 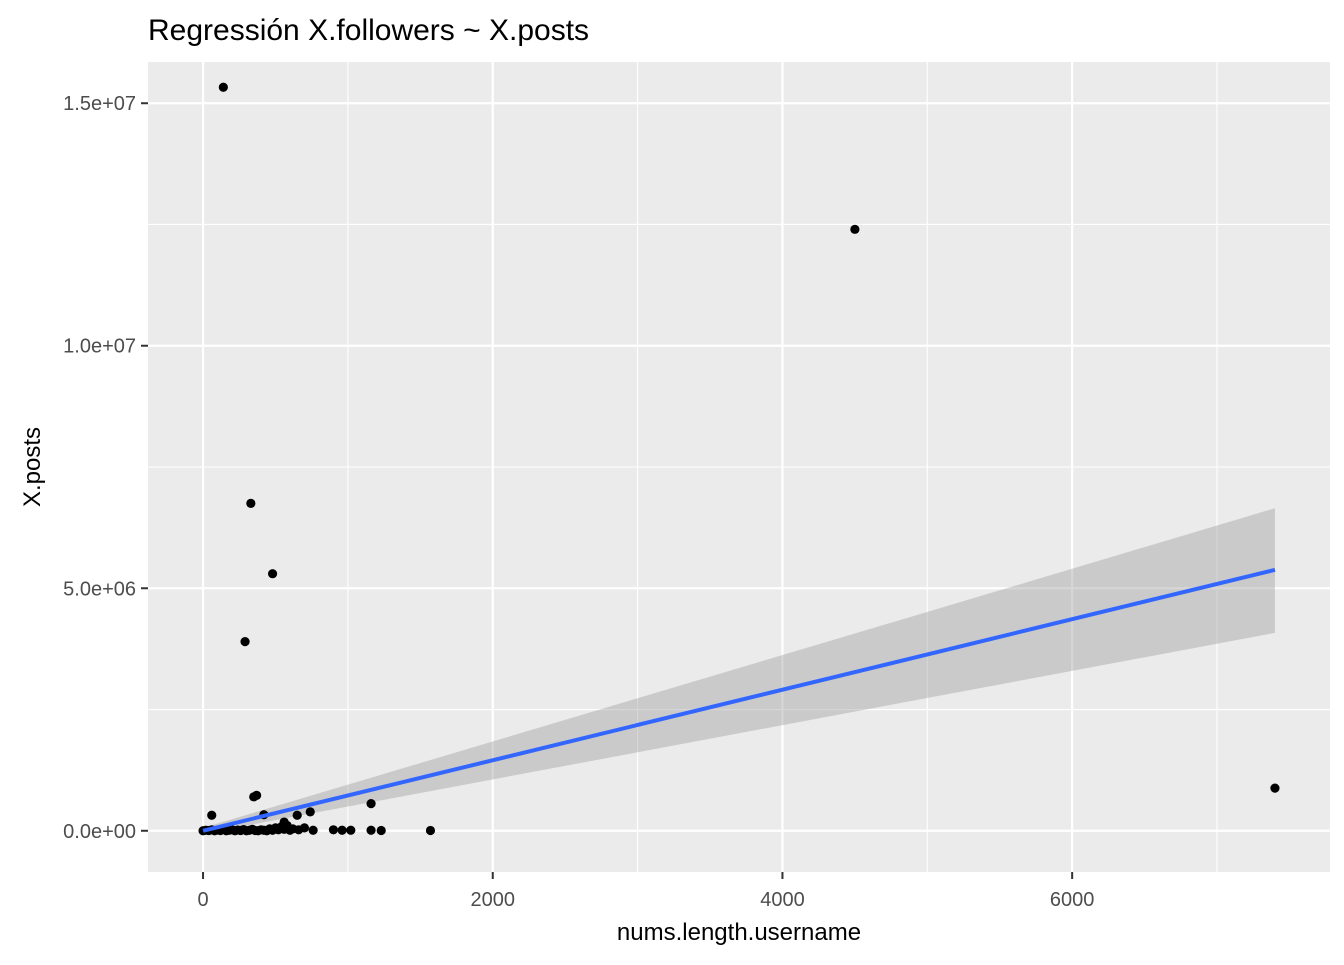 What do you see at coordinates (32, 467) in the screenshot?
I see `y-axis-label: X.posts` at bounding box center [32, 467].